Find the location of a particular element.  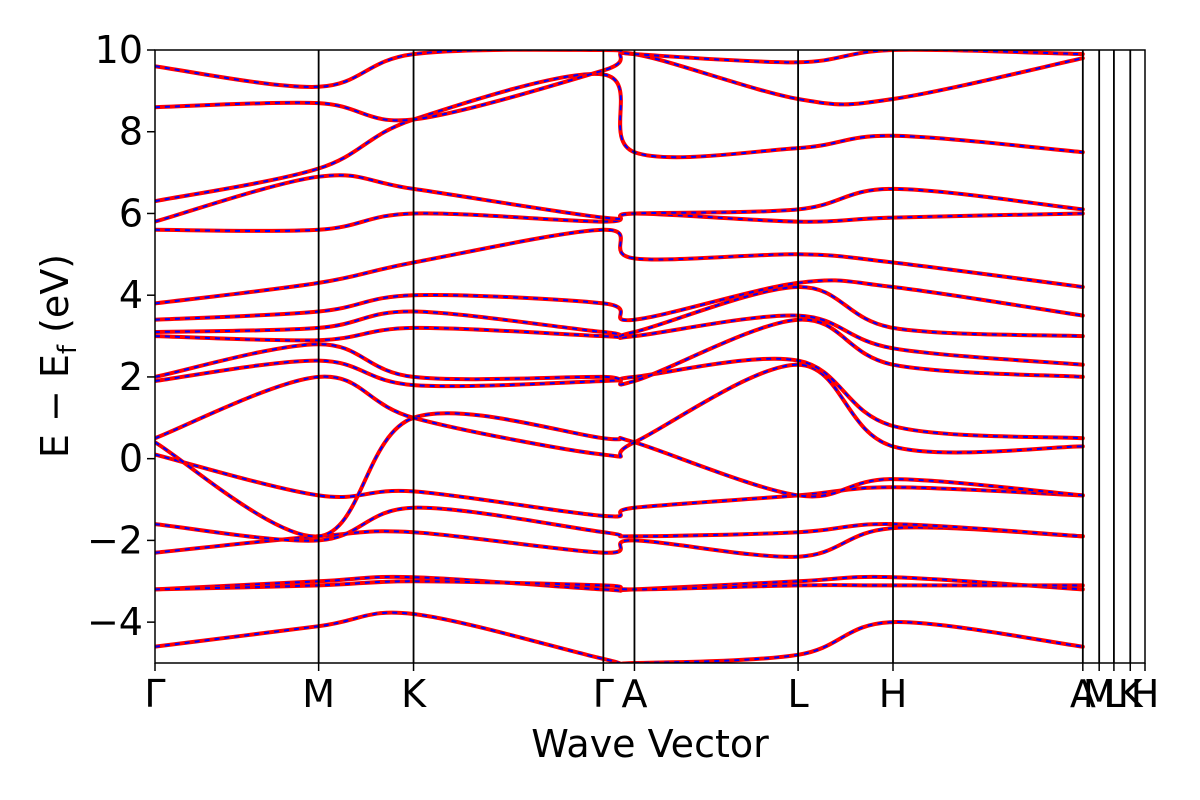

y-axis-title-unit: (eV) is located at coordinates (55, 299).